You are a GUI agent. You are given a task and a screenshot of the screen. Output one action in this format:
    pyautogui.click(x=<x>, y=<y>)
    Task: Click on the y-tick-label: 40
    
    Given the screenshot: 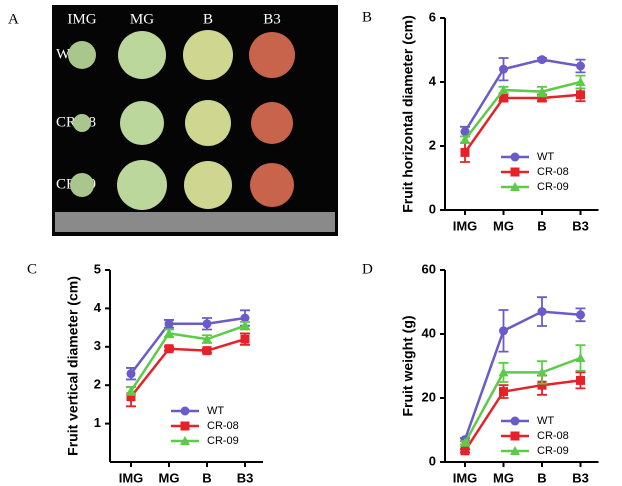 What is the action you would take?
    pyautogui.click(x=429, y=332)
    